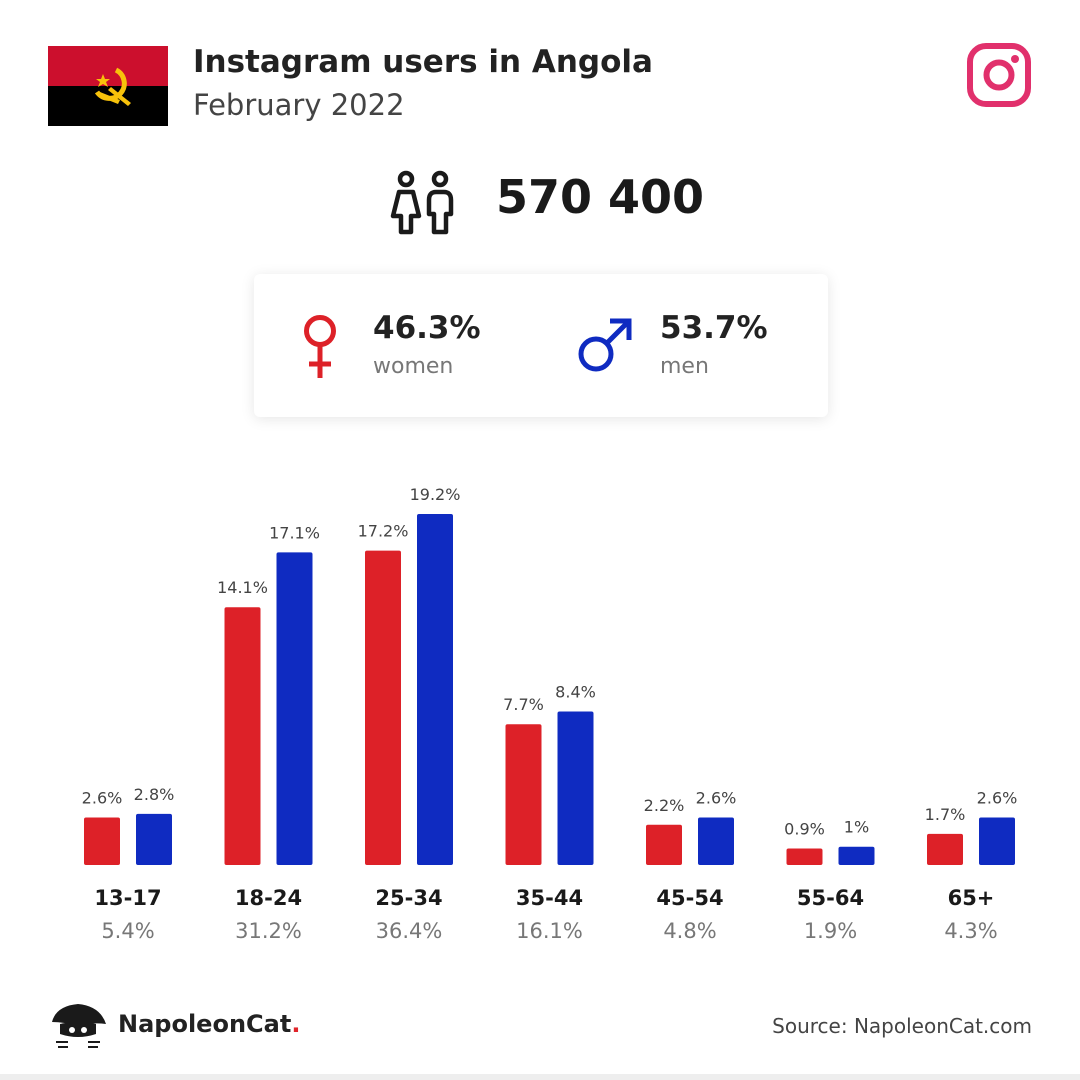 Image resolution: width=1080 pixels, height=1080 pixels. I want to click on category-total-35-44: 16.1%, so click(549, 931).